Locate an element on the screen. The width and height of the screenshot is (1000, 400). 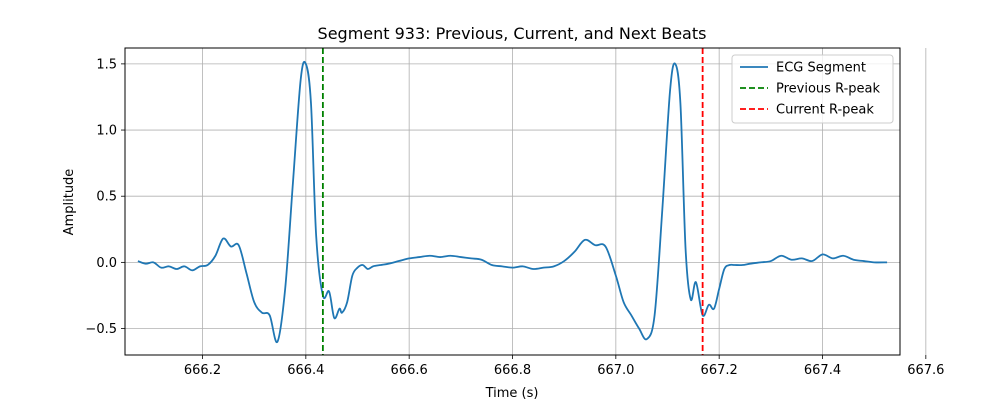
legend: ECG Segment Previous R-peak Current R-peak is located at coordinates (812, 89).